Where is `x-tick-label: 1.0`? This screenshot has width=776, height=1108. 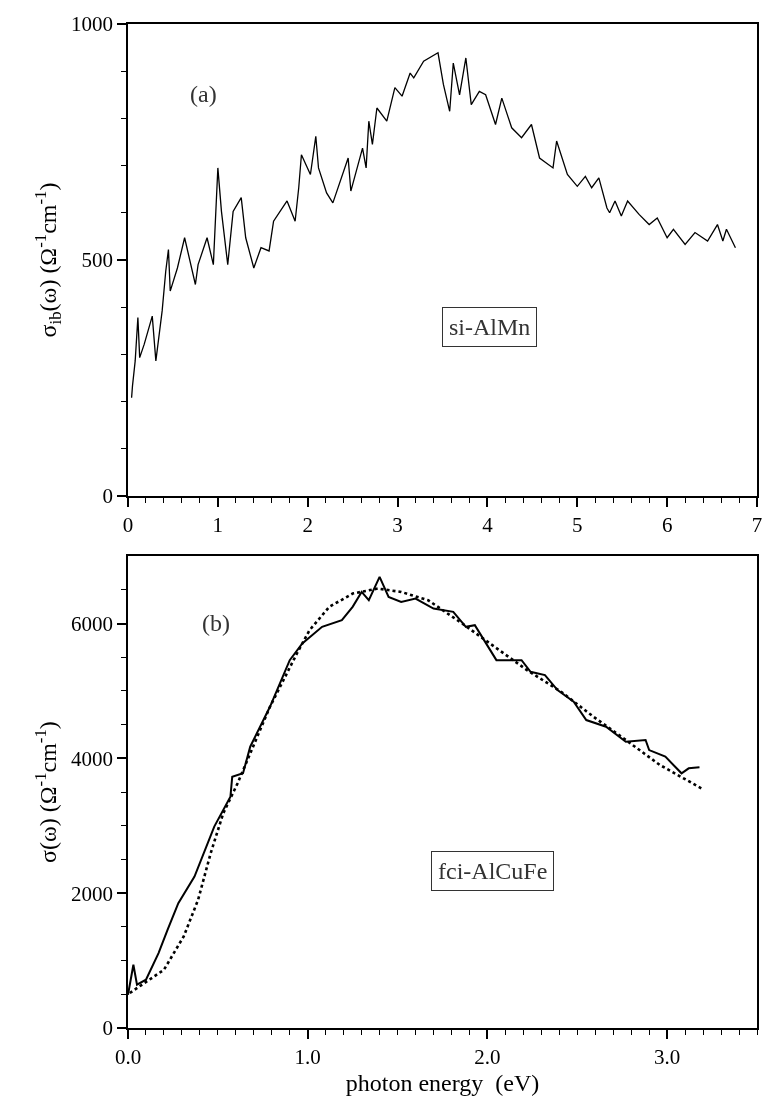 x-tick-label: 1.0 is located at coordinates (307, 1056).